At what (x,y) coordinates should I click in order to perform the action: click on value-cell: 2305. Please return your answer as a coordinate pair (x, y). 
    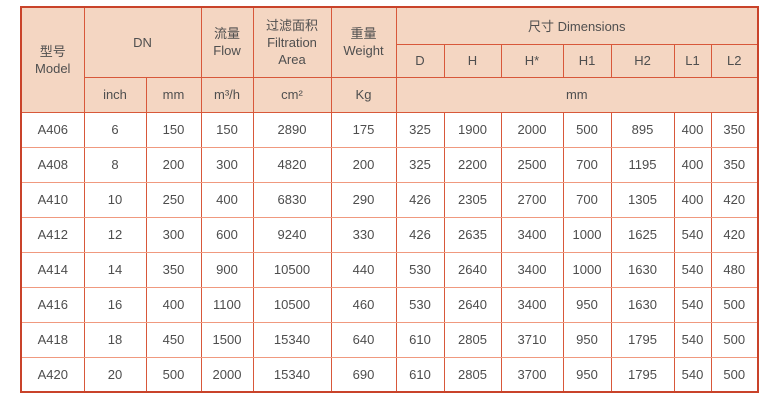
    Looking at the image, I should click on (472, 199).